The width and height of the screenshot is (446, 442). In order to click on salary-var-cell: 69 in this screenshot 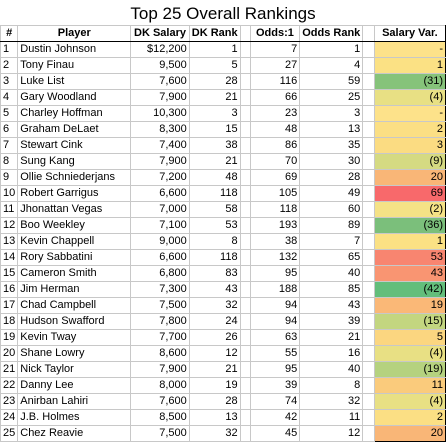, I will do `click(409, 193)`.